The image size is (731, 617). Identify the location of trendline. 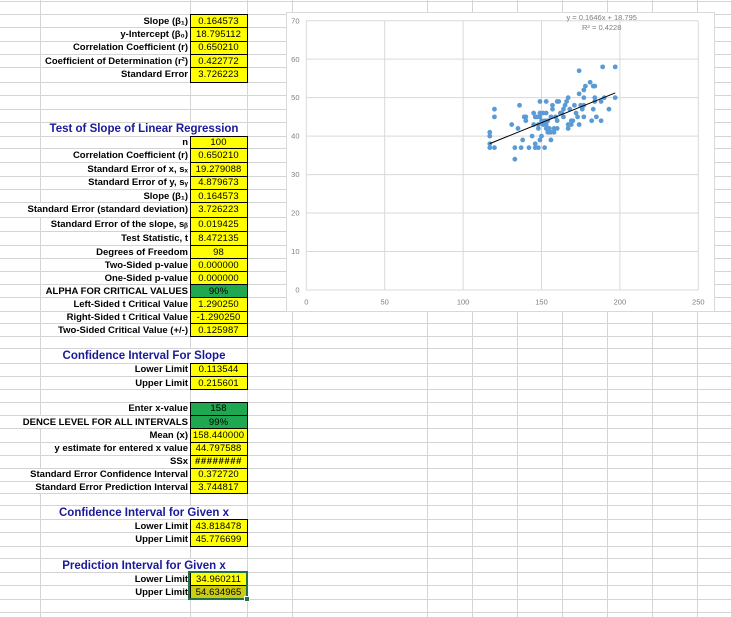
(552, 118).